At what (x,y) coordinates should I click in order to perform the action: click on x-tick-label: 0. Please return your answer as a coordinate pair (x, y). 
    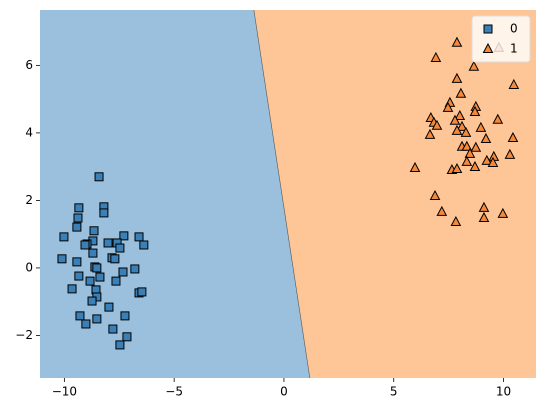
    Looking at the image, I should click on (284, 392).